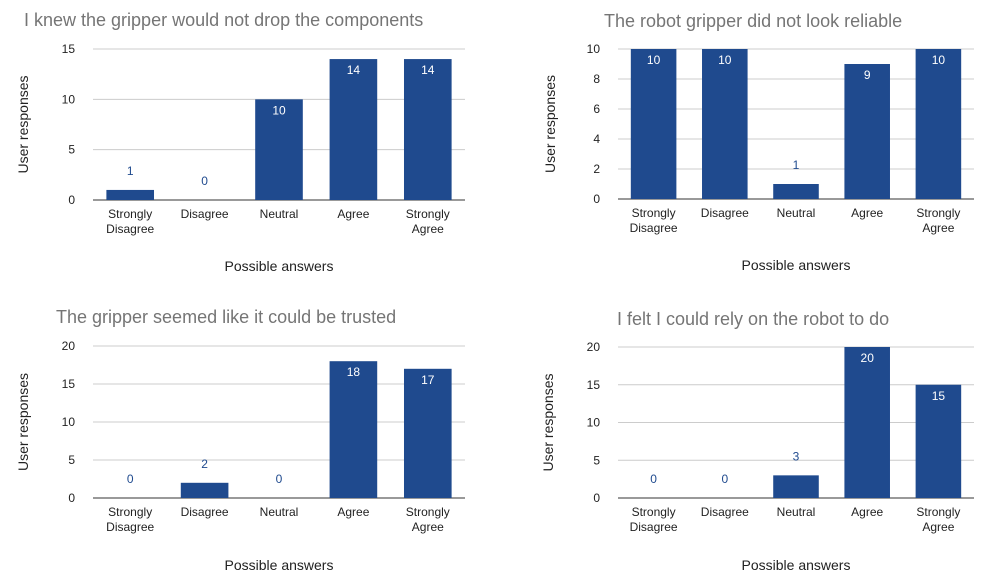 Image resolution: width=985 pixels, height=574 pixels. What do you see at coordinates (354, 372) in the screenshot?
I see `data-label: 18` at bounding box center [354, 372].